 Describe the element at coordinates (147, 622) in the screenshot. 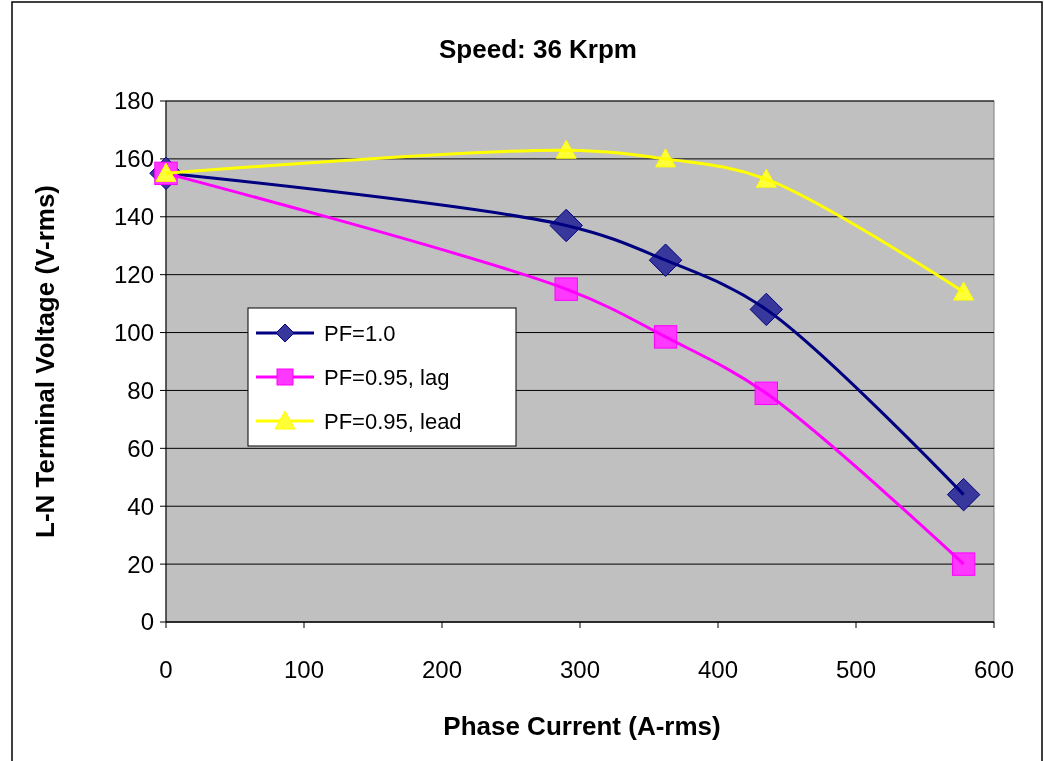

I see `y-tick-label: 0` at that location.